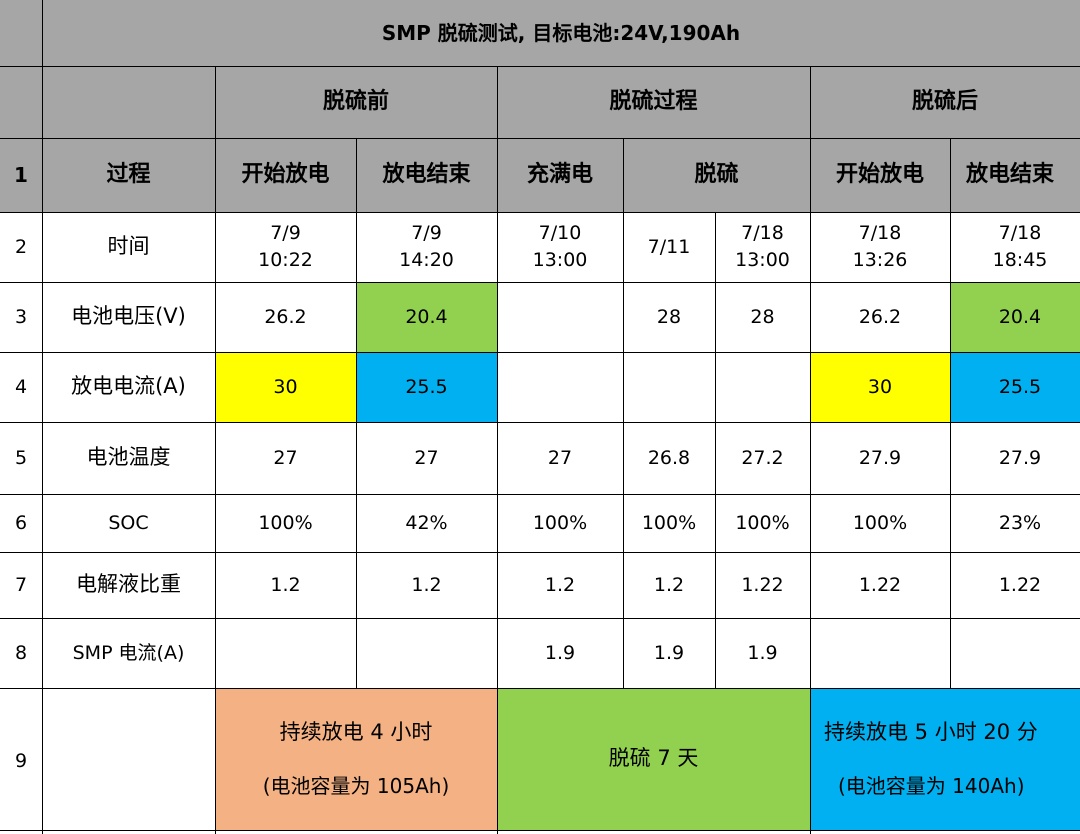 The image size is (1080, 834). I want to click on summary-process: 脱硫 7 天, so click(653, 759).